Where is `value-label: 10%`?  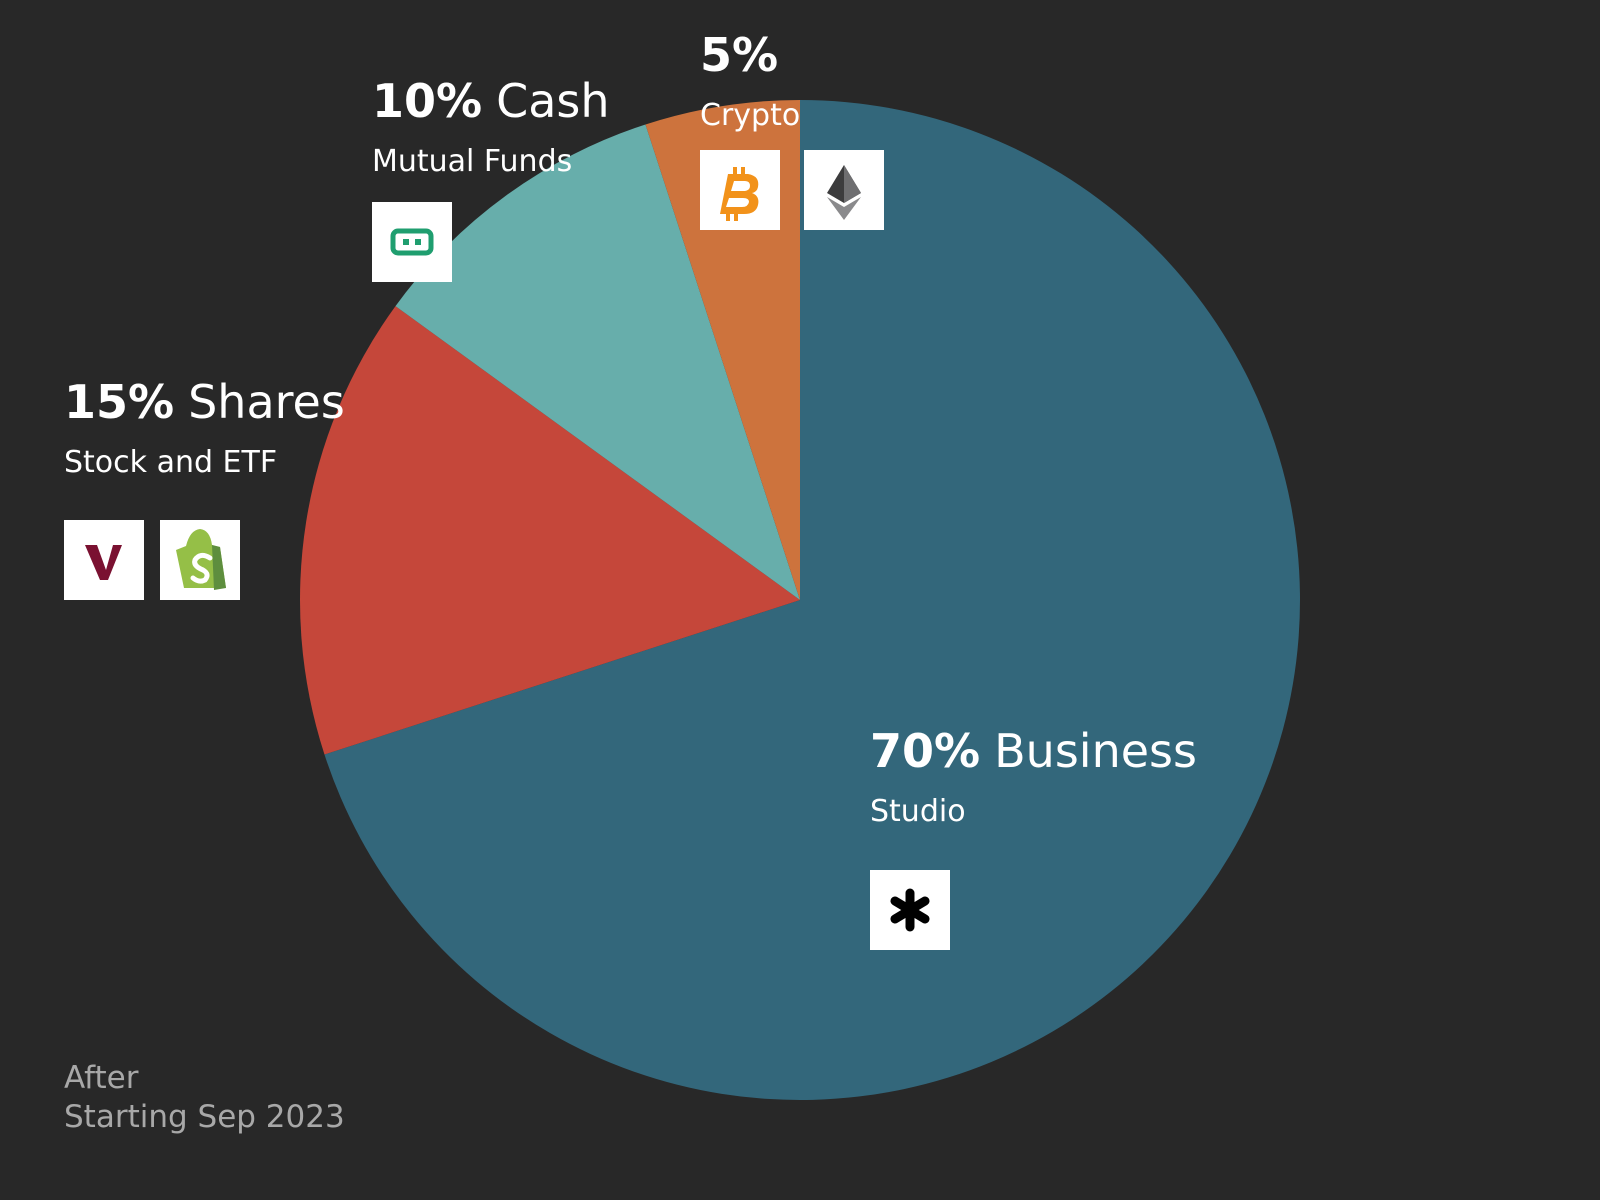 value-label: 10% is located at coordinates (427, 101).